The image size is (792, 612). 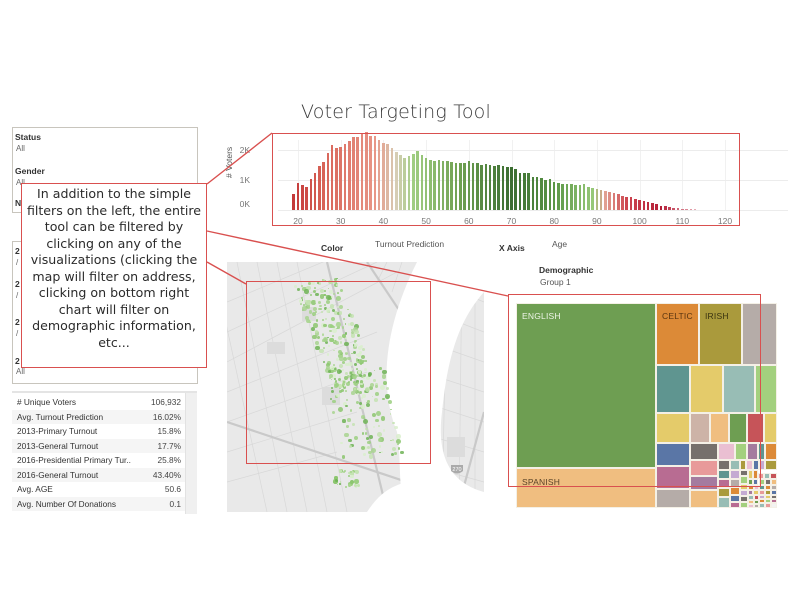 I want to click on treemap-cell-celtic: CELTIC, so click(x=677, y=334).